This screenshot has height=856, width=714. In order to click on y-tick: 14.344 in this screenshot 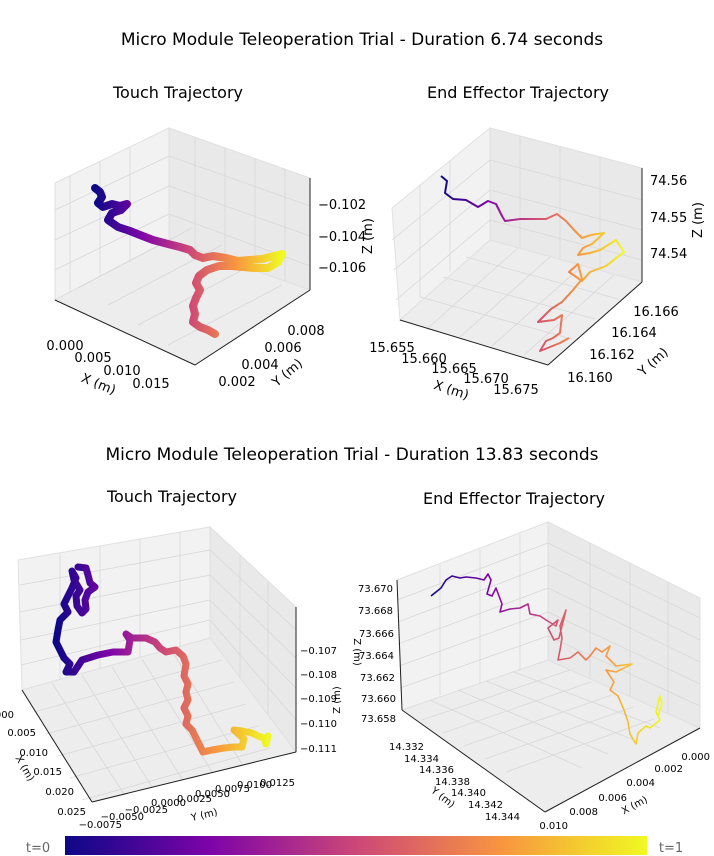, I will do `click(502, 817)`.